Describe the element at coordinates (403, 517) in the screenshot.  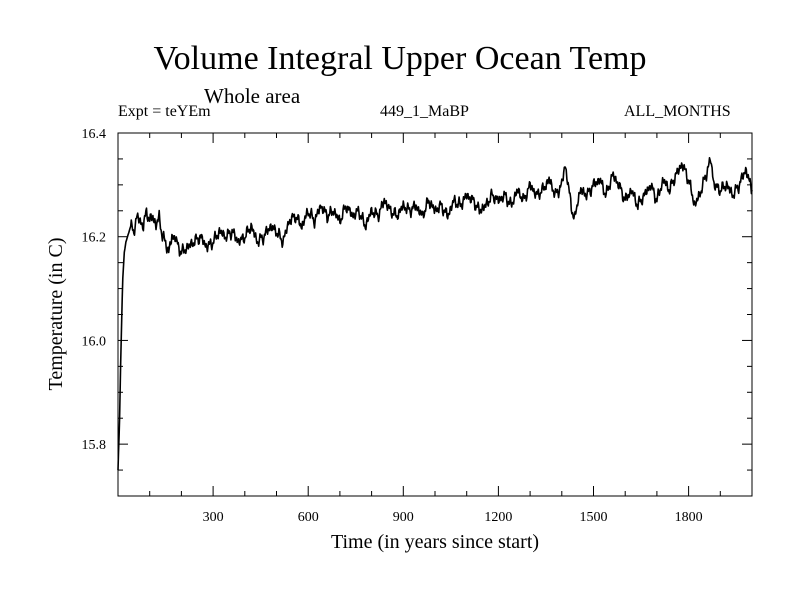
I see `x-tick-label: 900` at that location.